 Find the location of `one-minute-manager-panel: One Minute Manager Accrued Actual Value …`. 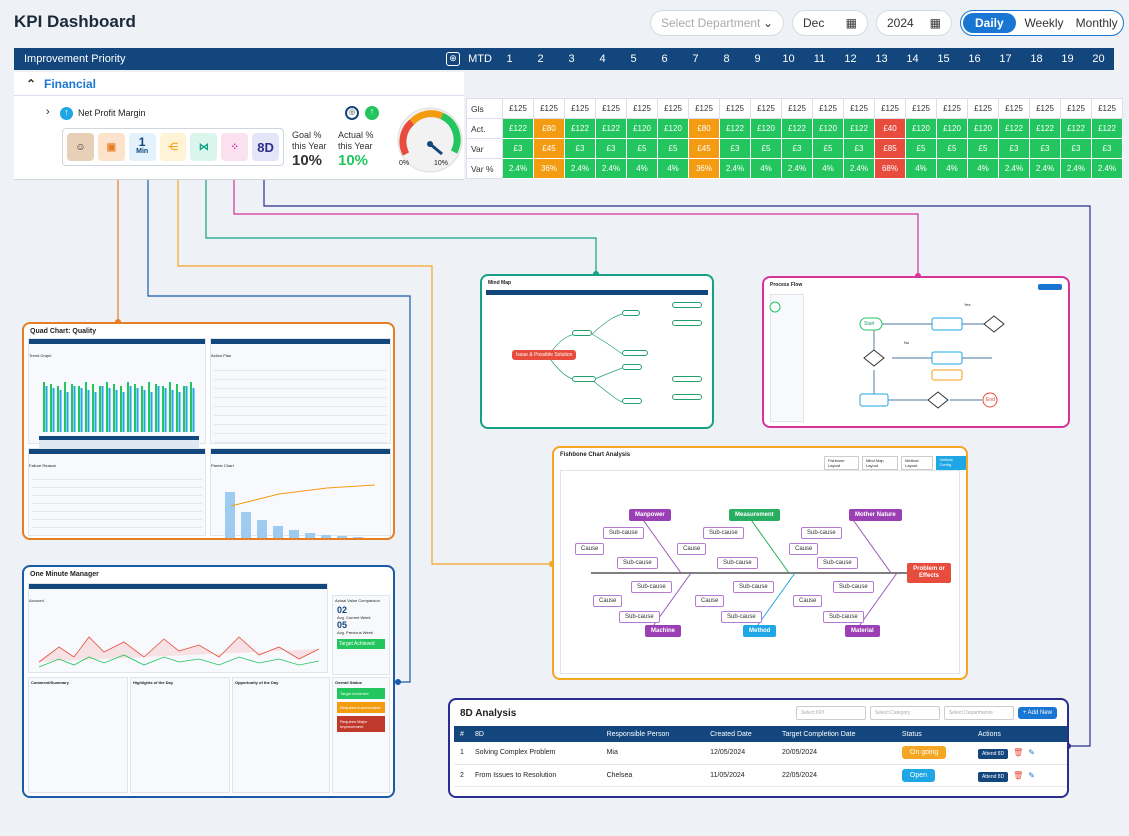

one-minute-manager-panel: One Minute Manager Accrued Actual Value … is located at coordinates (208, 681).